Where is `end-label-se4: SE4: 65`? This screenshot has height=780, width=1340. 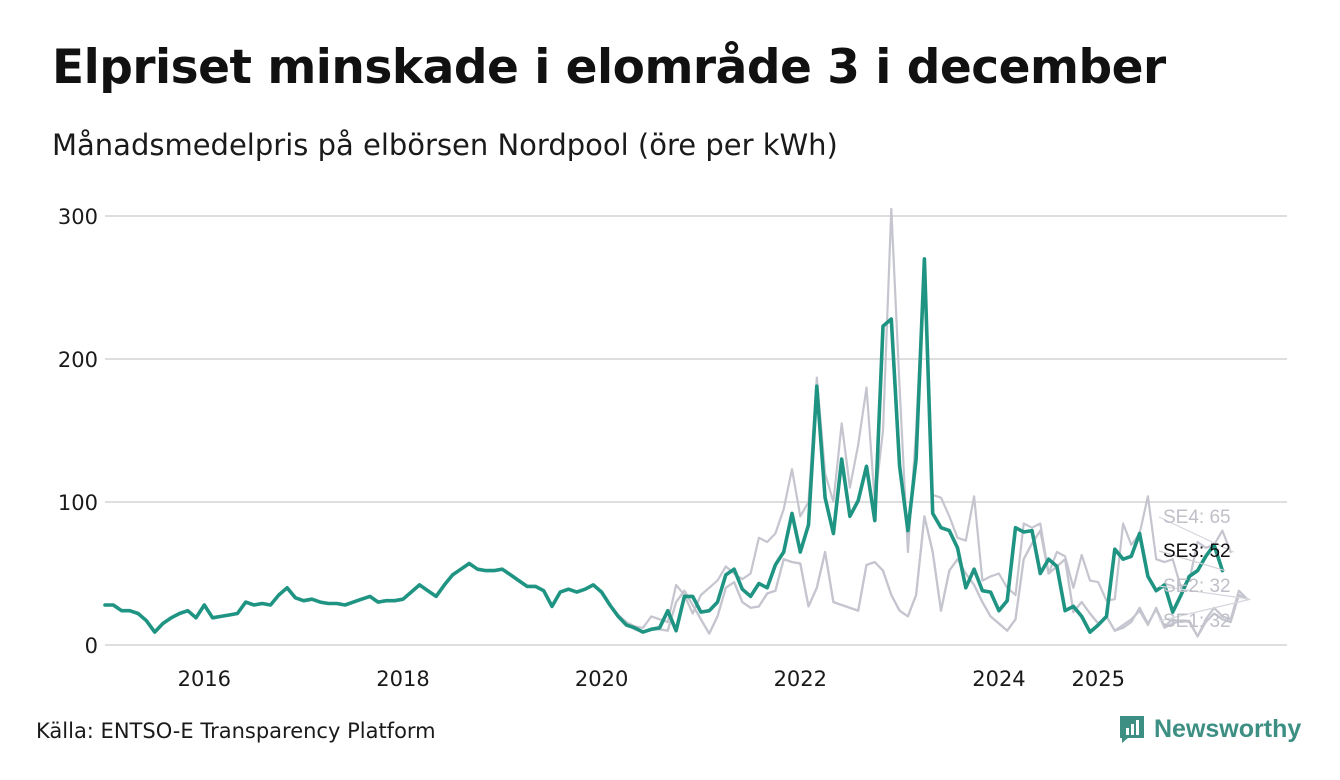 end-label-se4: SE4: 65 is located at coordinates (1197, 517).